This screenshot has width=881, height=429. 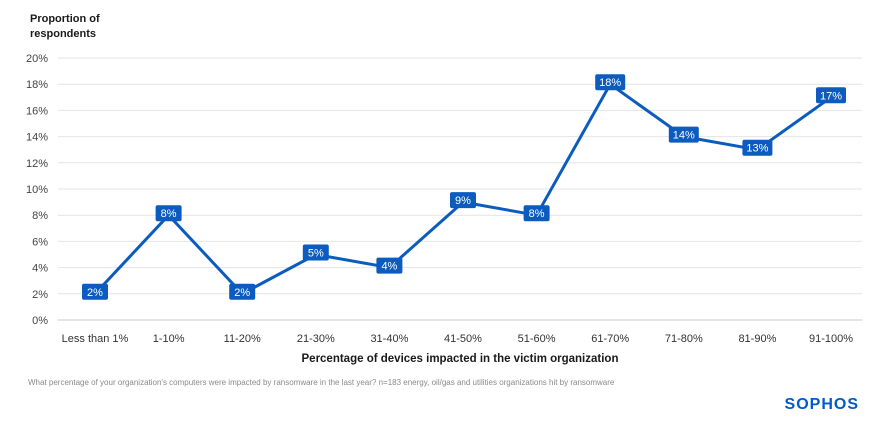 I want to click on x-tick-label: 21-30%, so click(x=316, y=339).